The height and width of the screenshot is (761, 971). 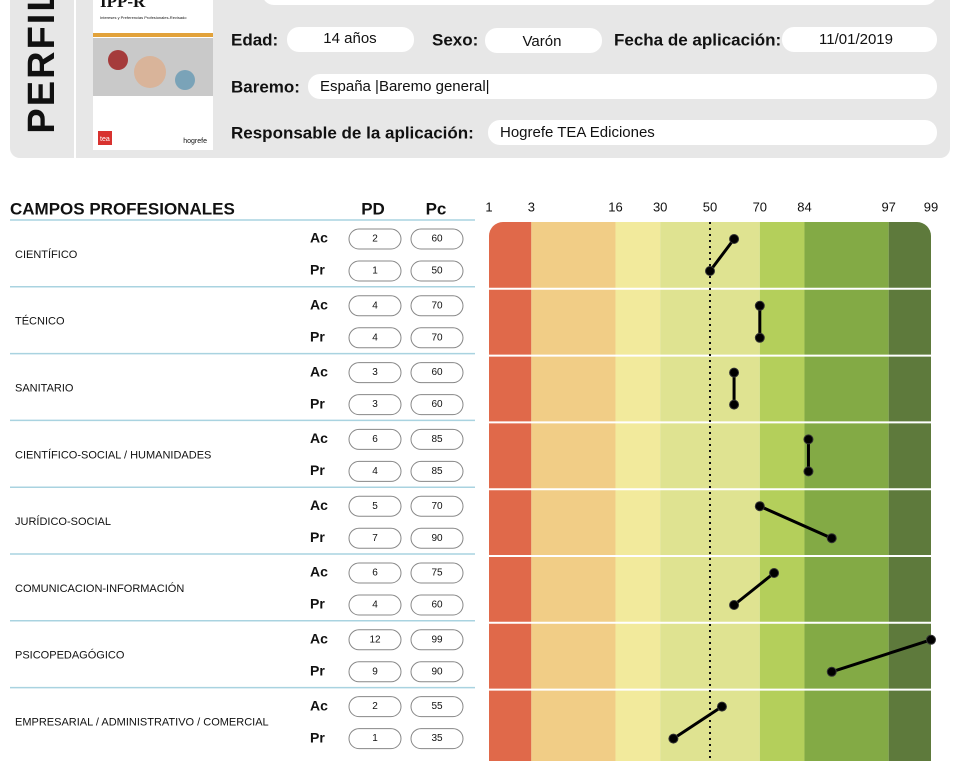 What do you see at coordinates (405, 86) in the screenshot?
I see `field-value: España |Baremo general|` at bounding box center [405, 86].